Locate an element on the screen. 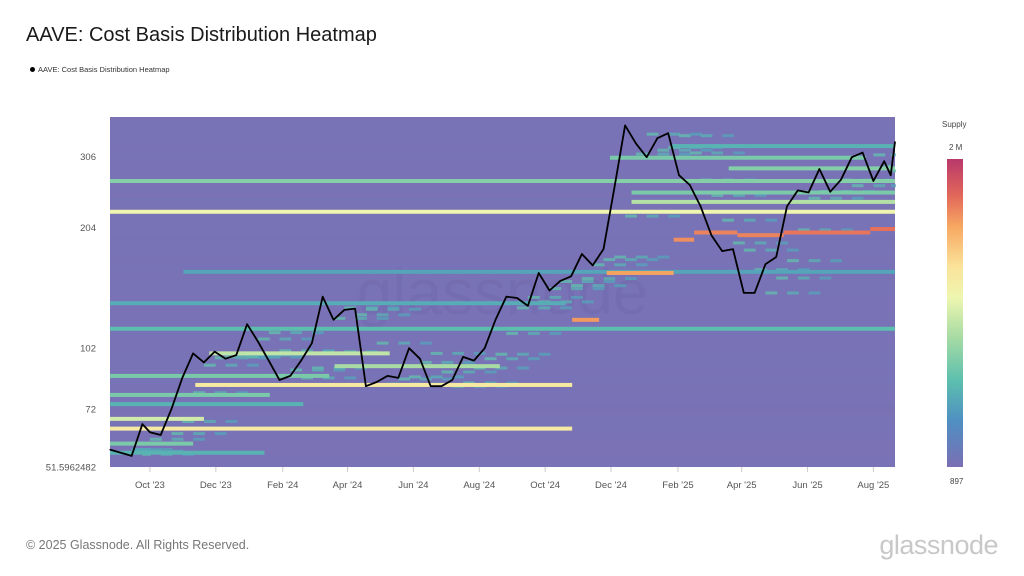  colorbar-min-label: 897 is located at coordinates (957, 481).